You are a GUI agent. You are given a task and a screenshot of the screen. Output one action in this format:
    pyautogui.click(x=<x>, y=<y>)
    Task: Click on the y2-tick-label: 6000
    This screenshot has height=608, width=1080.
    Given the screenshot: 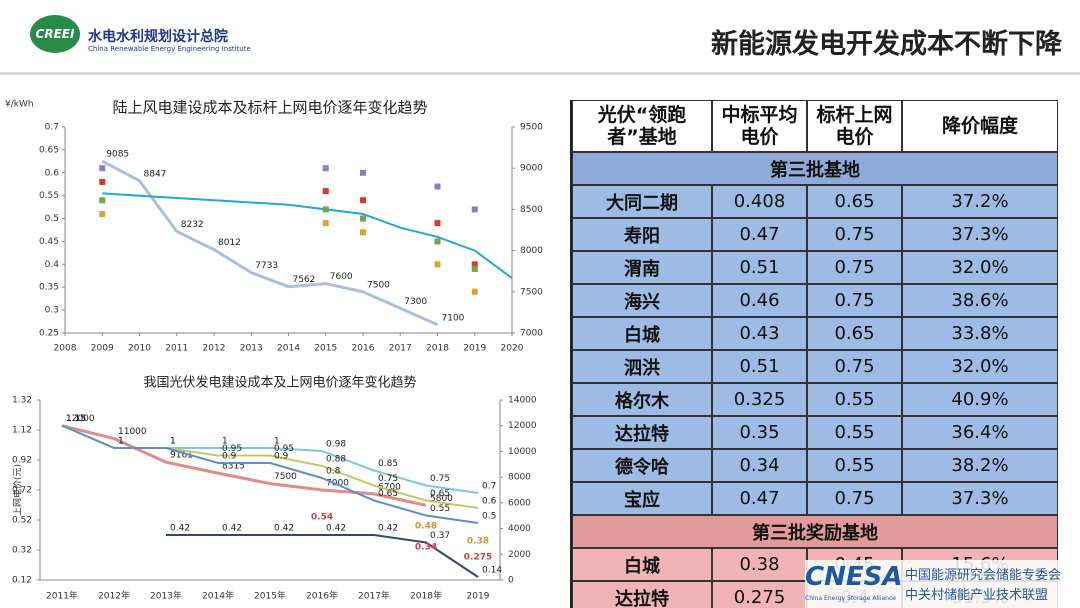 What is the action you would take?
    pyautogui.click(x=519, y=503)
    